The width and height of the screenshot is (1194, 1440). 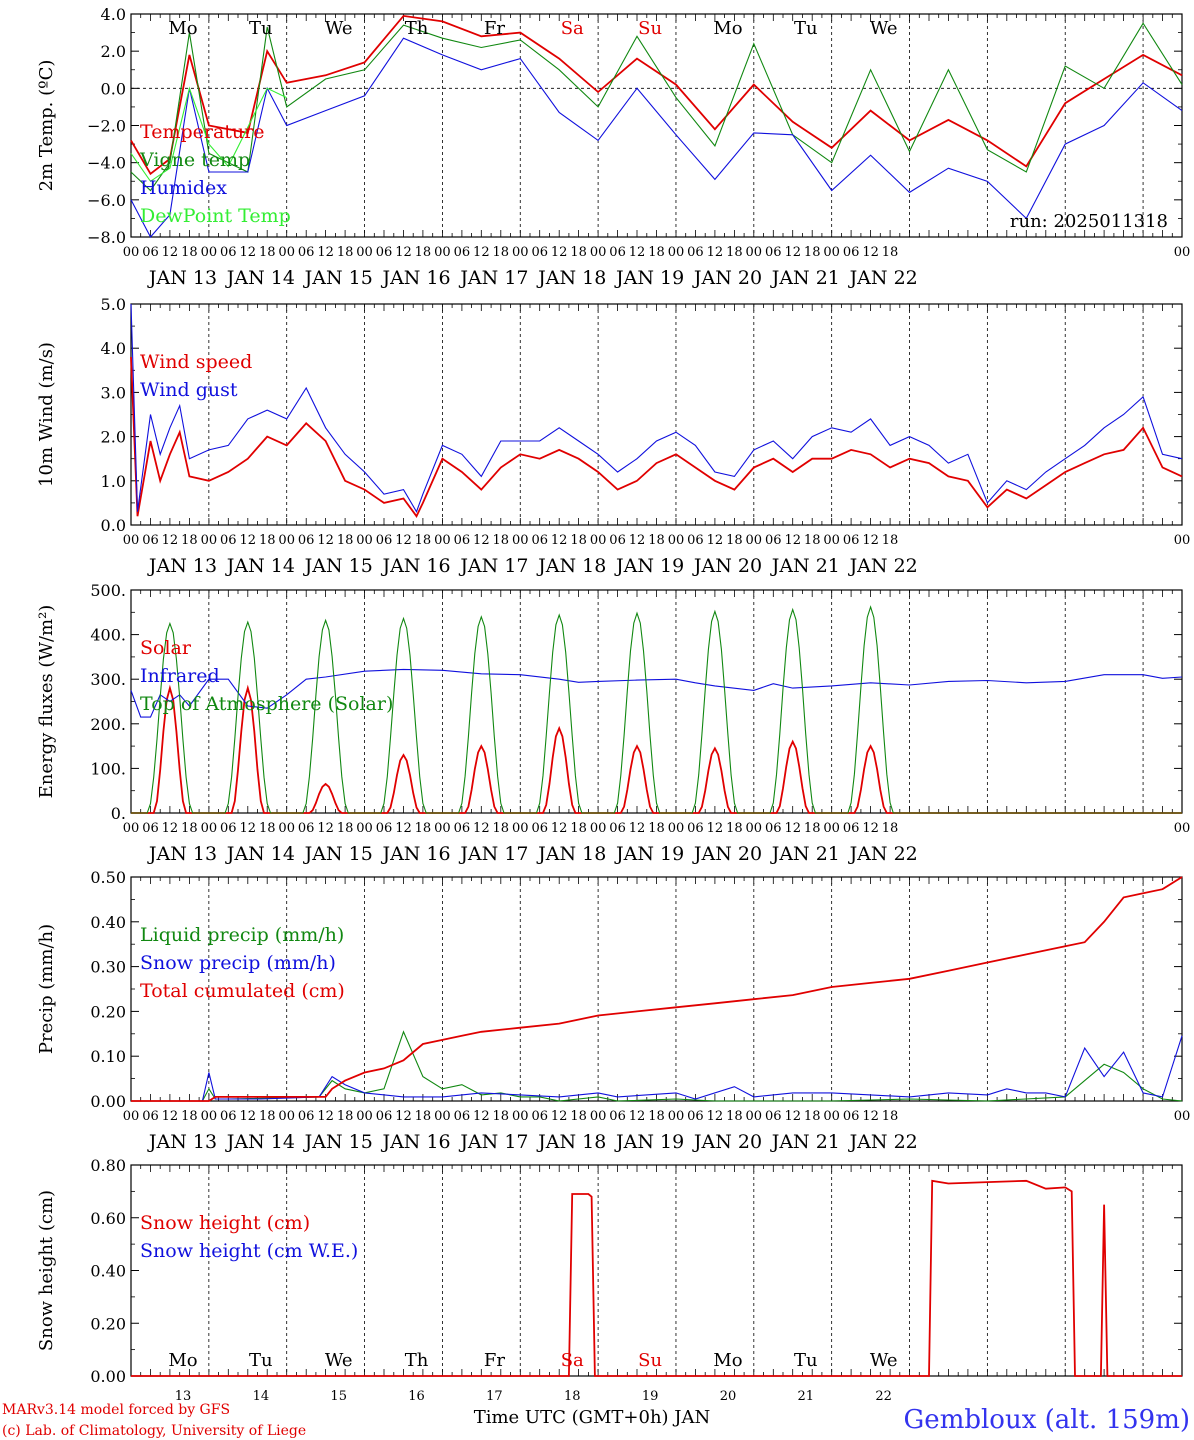 What do you see at coordinates (261, 1396) in the screenshot?
I see `day-number-label: 14` at bounding box center [261, 1396].